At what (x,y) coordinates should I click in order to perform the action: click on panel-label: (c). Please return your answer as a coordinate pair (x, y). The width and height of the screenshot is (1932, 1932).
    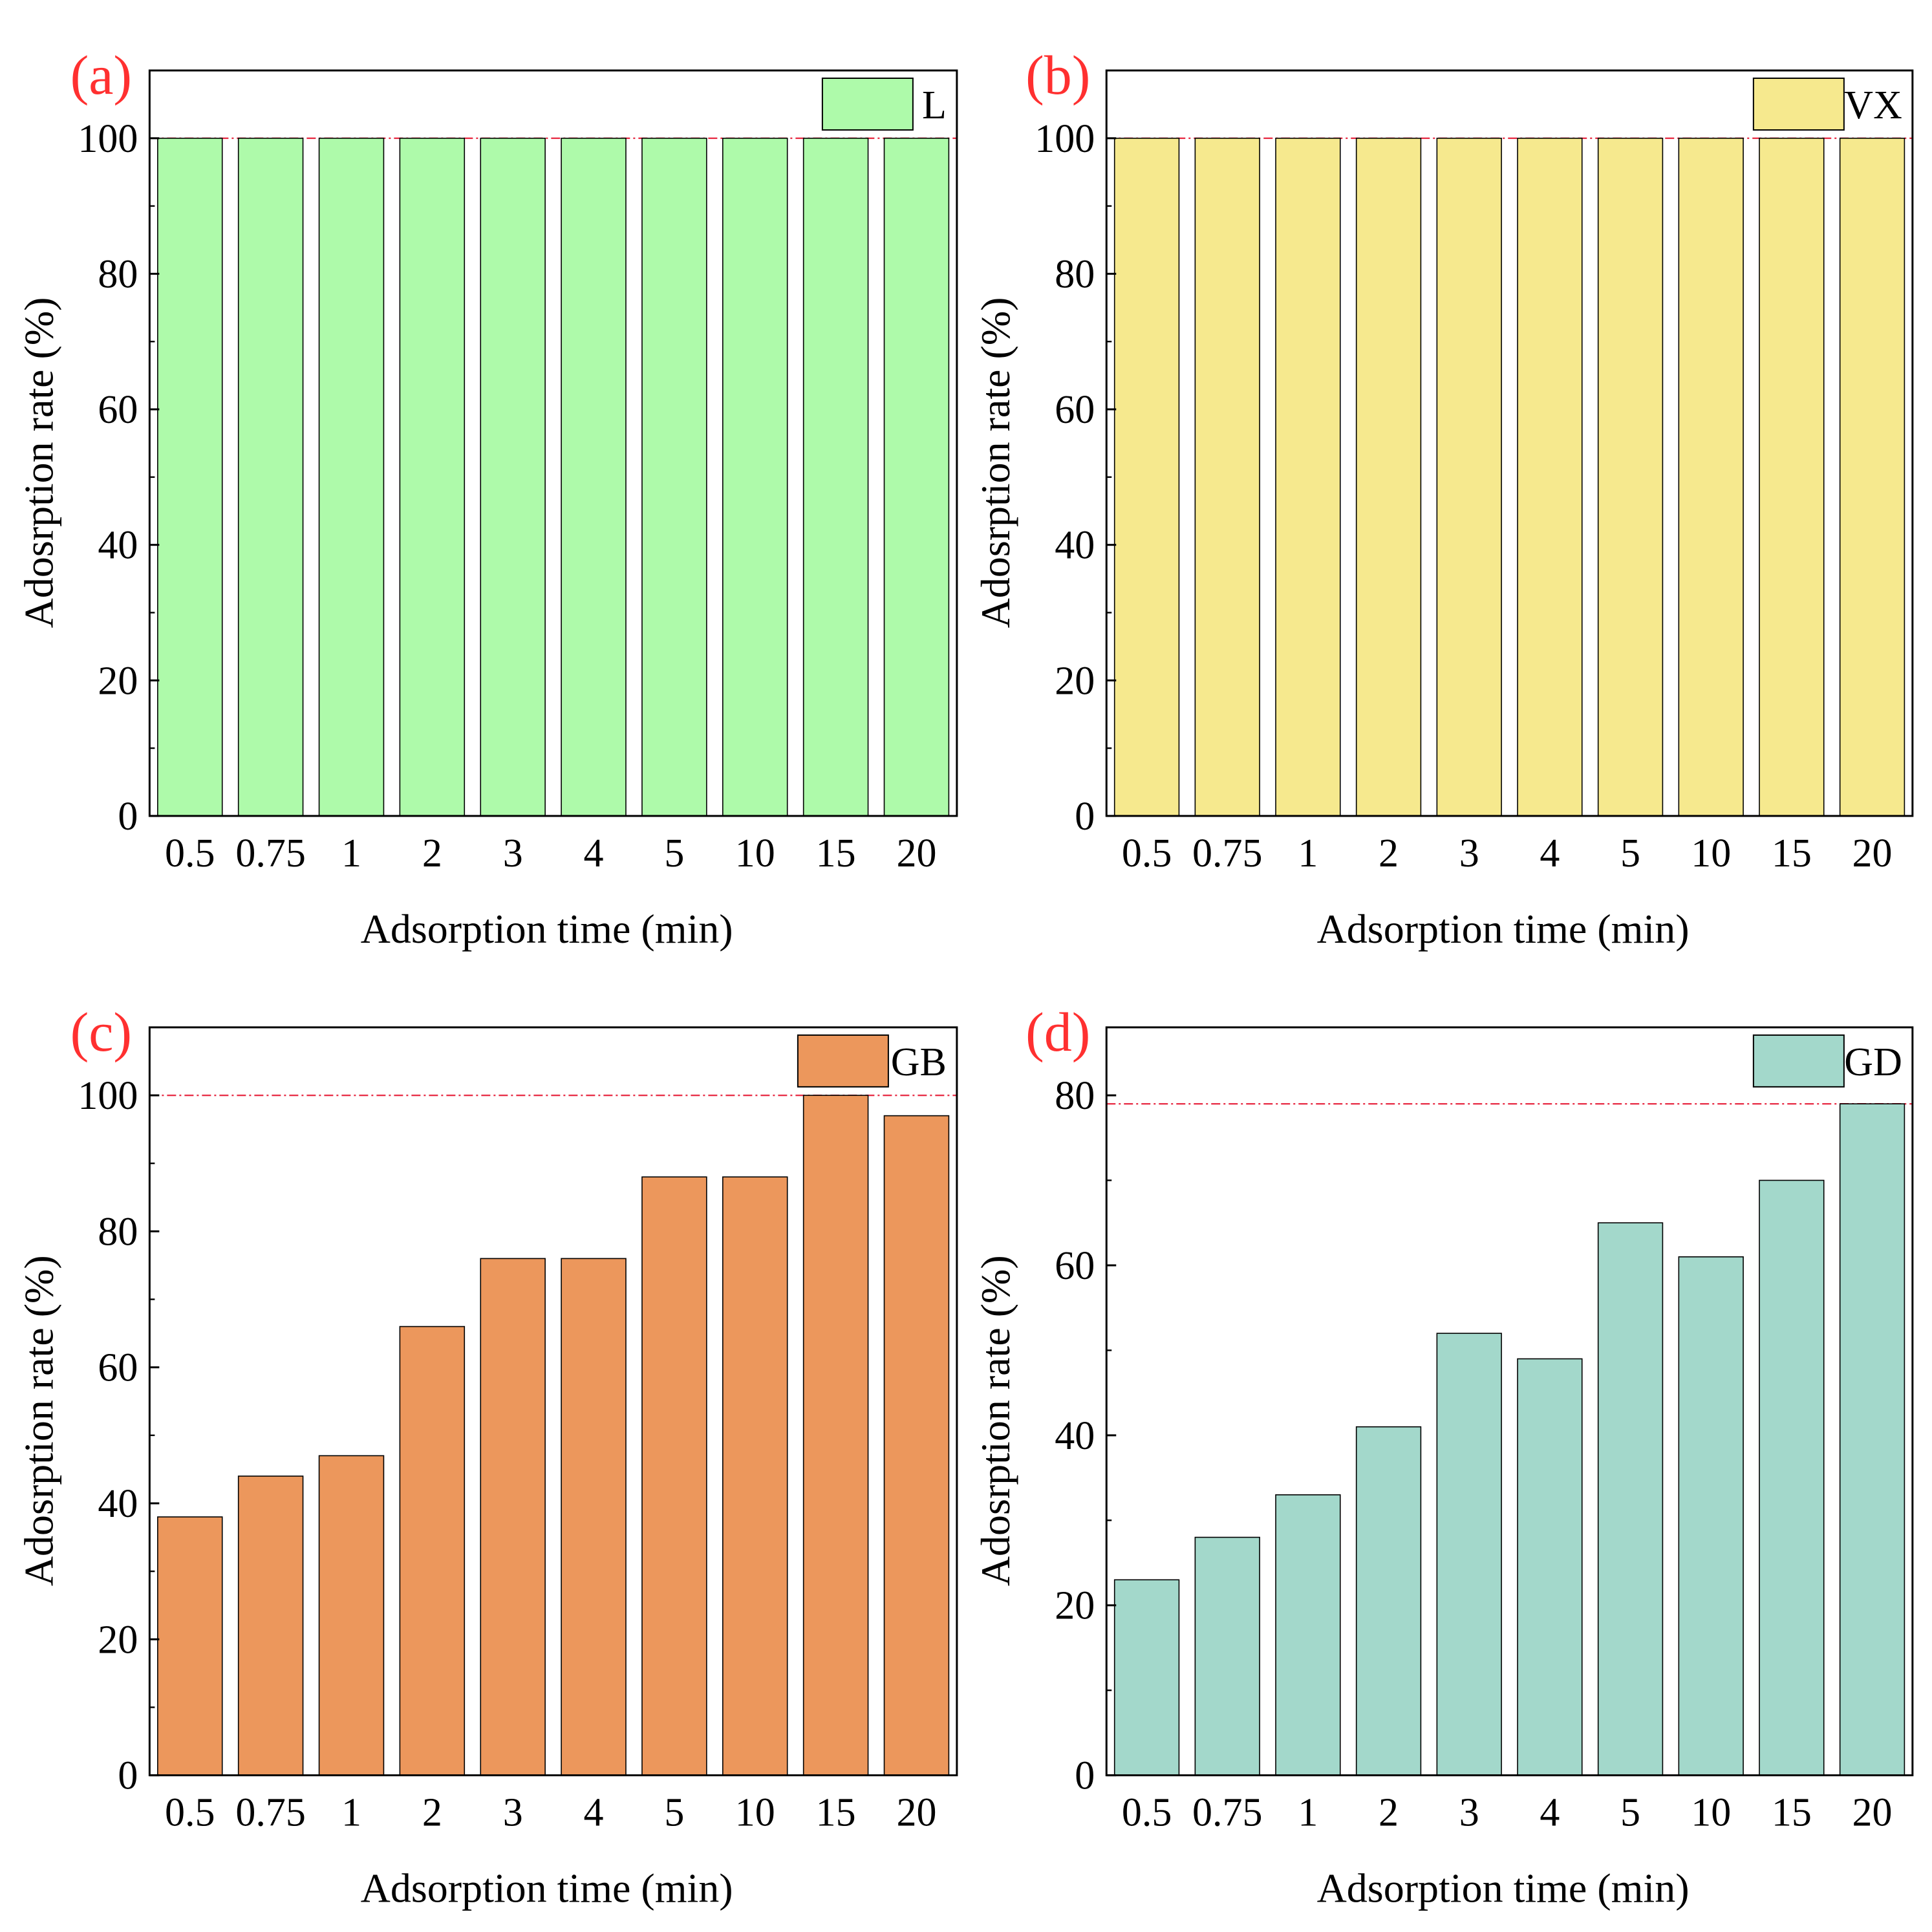
    Looking at the image, I should click on (101, 1032).